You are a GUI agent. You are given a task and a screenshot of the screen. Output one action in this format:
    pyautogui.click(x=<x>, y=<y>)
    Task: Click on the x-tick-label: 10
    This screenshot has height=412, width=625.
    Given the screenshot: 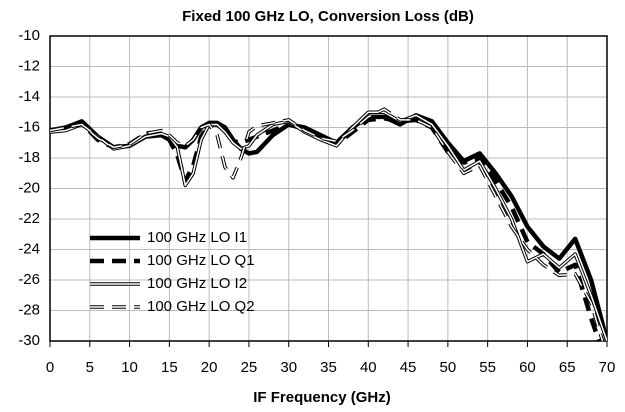 What is the action you would take?
    pyautogui.click(x=129, y=367)
    